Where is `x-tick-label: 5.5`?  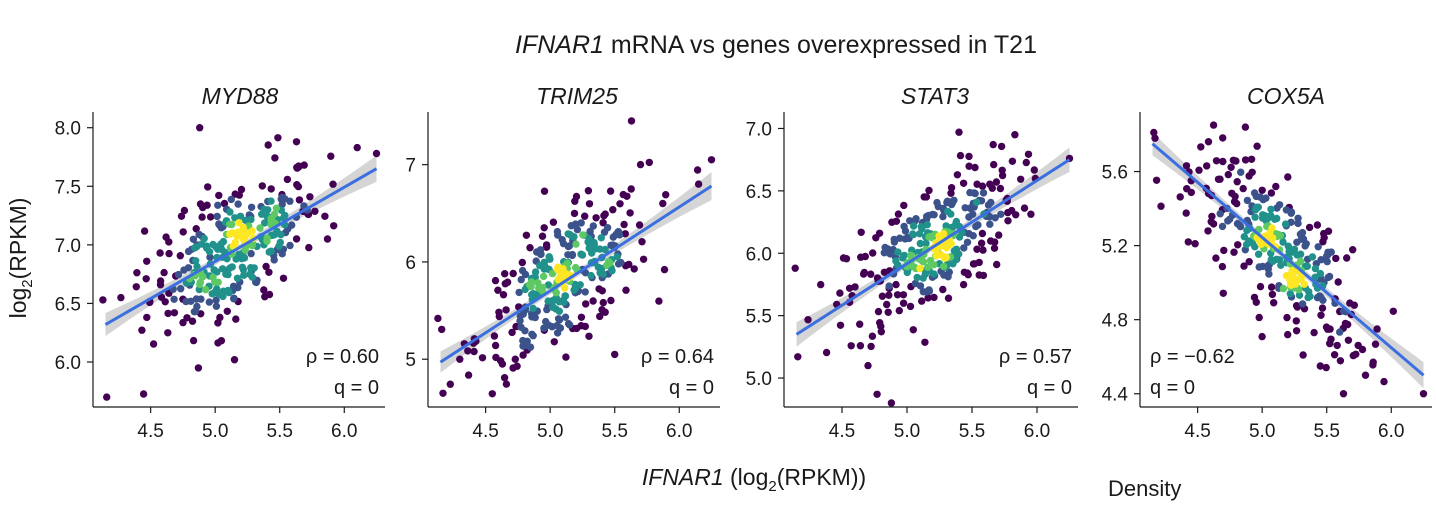
x-tick-label: 5.5 is located at coordinates (615, 431).